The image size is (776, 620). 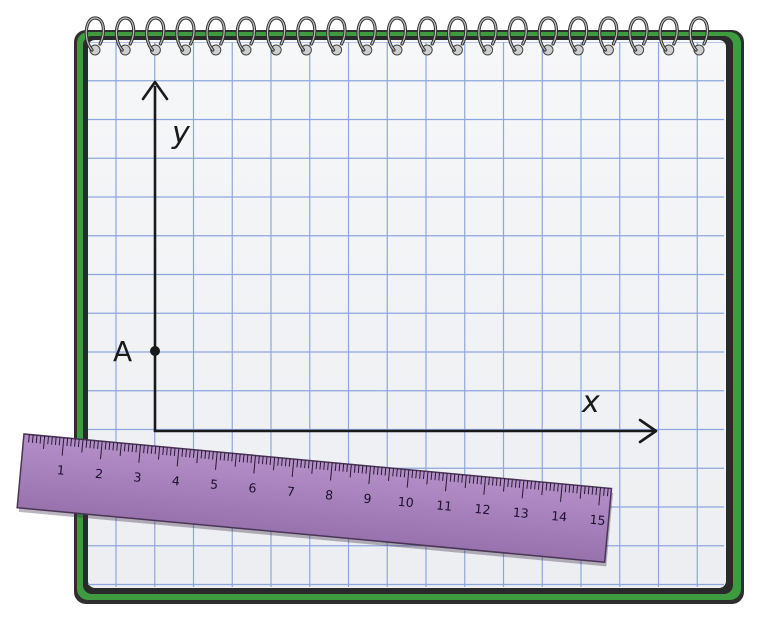 What do you see at coordinates (99, 474) in the screenshot?
I see `ruler-number: 2` at bounding box center [99, 474].